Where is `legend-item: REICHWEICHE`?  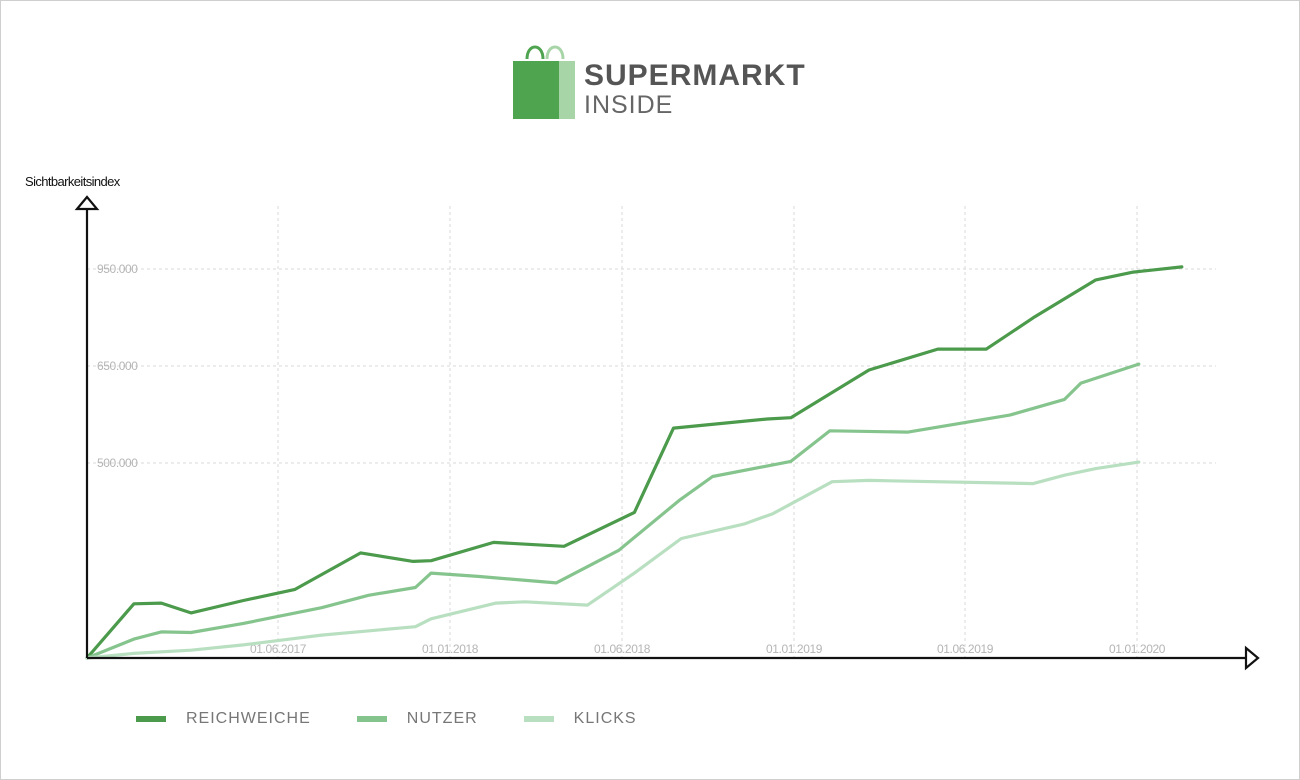 legend-item: REICHWEICHE is located at coordinates (223, 719).